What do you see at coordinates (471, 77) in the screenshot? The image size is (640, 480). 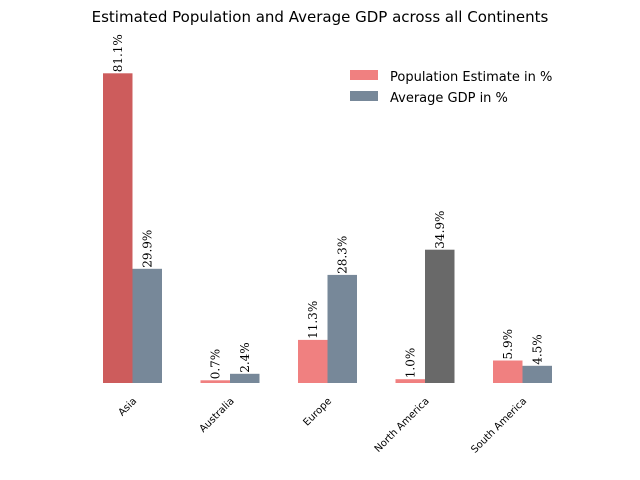 I see `legend-label-population: Population Estimate in %` at bounding box center [471, 77].